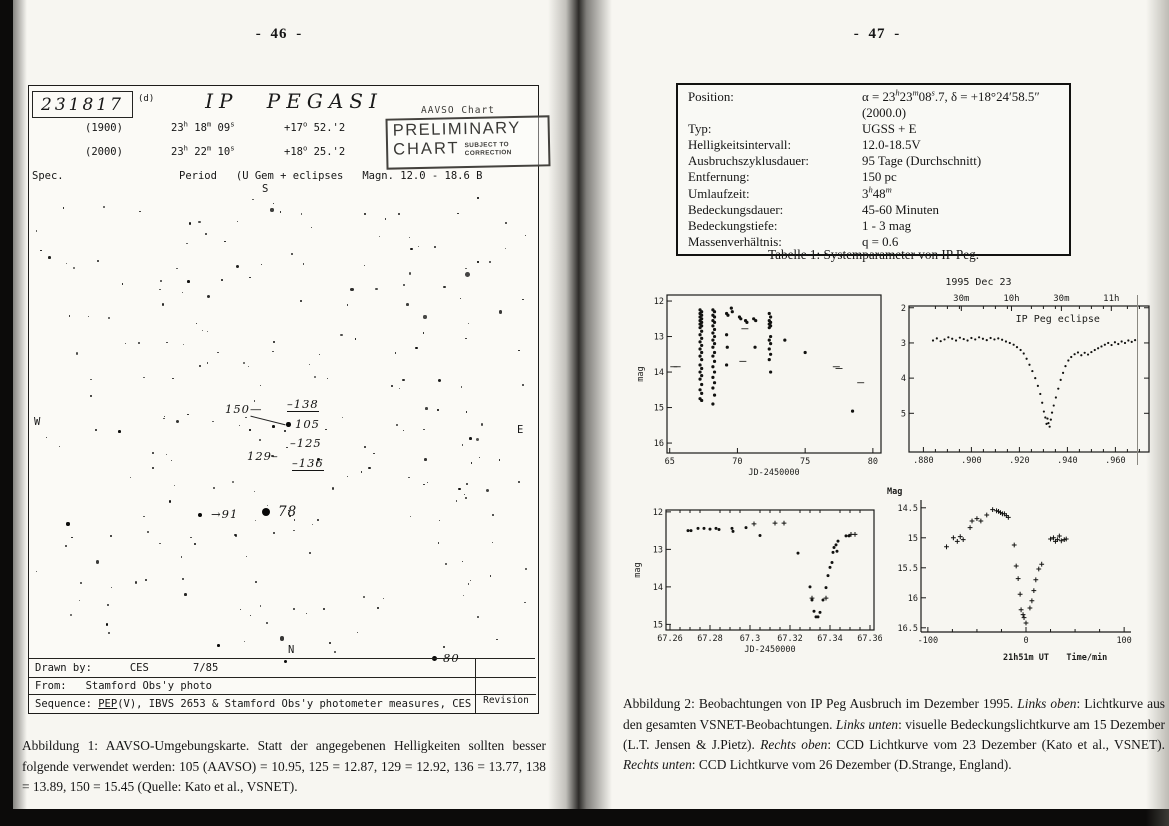 The height and width of the screenshot is (826, 1169). What do you see at coordinates (922, 161) in the screenshot?
I see `param-value: 95 Tage (Durchschnitt)` at bounding box center [922, 161].